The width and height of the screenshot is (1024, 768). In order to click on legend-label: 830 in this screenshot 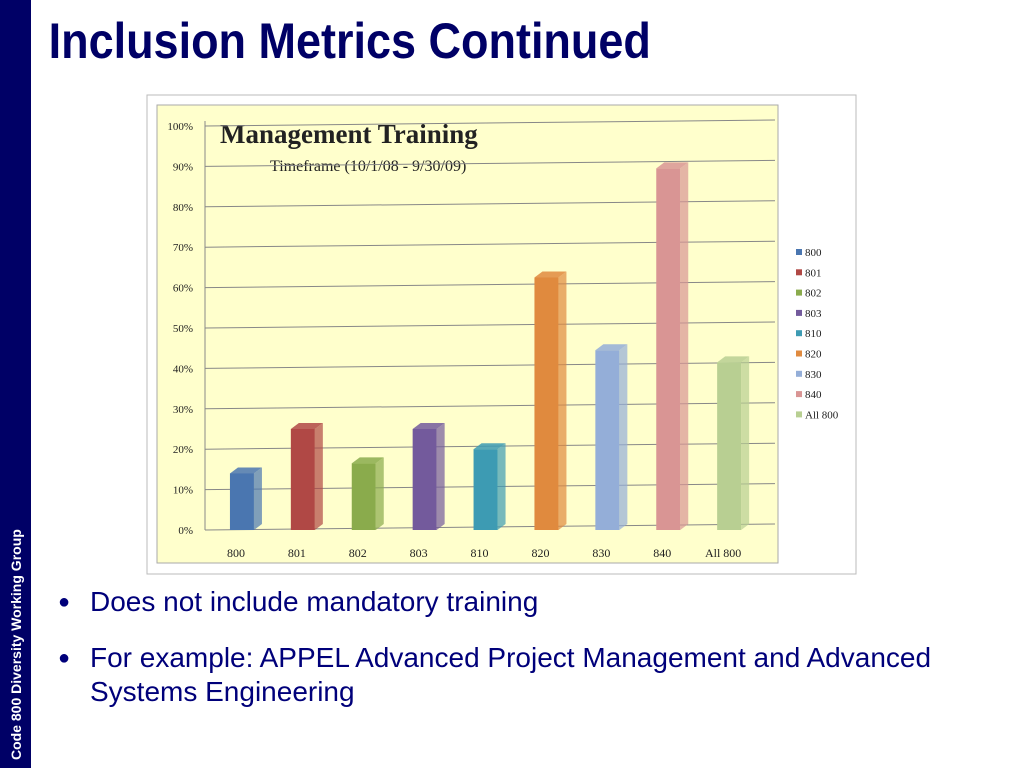, I will do `click(813, 375)`.